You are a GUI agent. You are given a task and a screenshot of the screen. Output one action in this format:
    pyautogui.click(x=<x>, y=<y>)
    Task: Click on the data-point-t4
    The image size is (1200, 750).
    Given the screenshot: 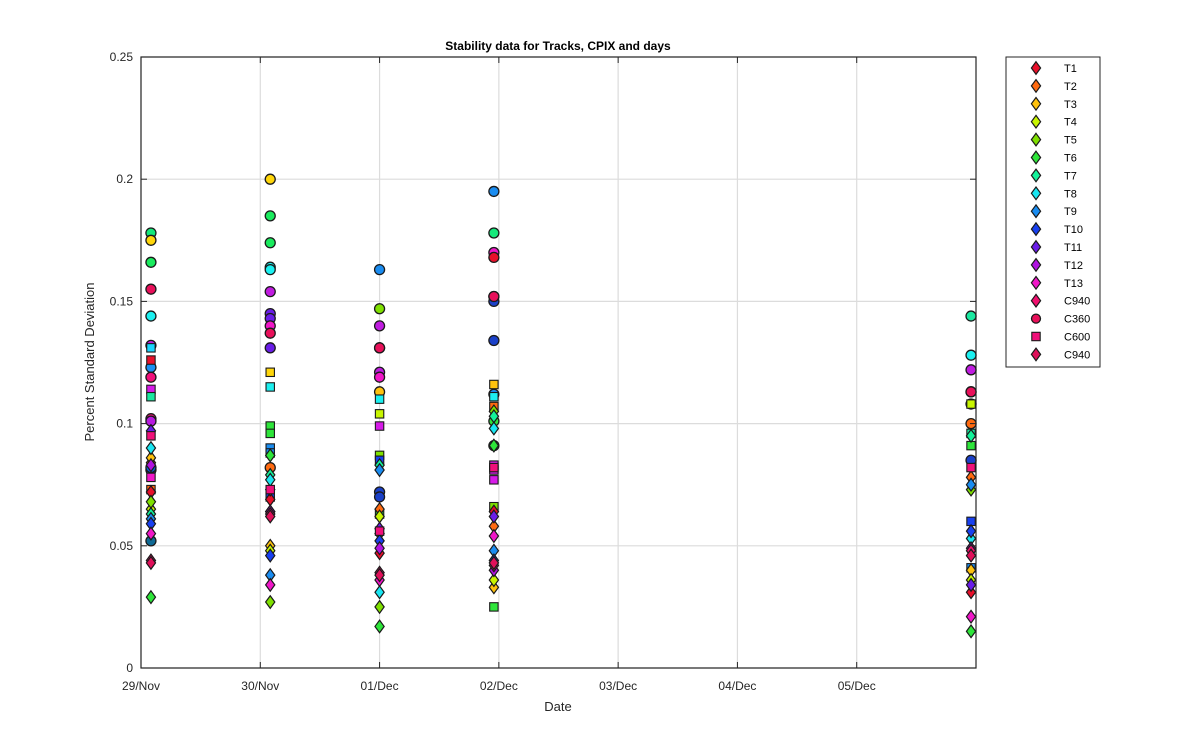 What is the action you would take?
    pyautogui.click(x=494, y=580)
    